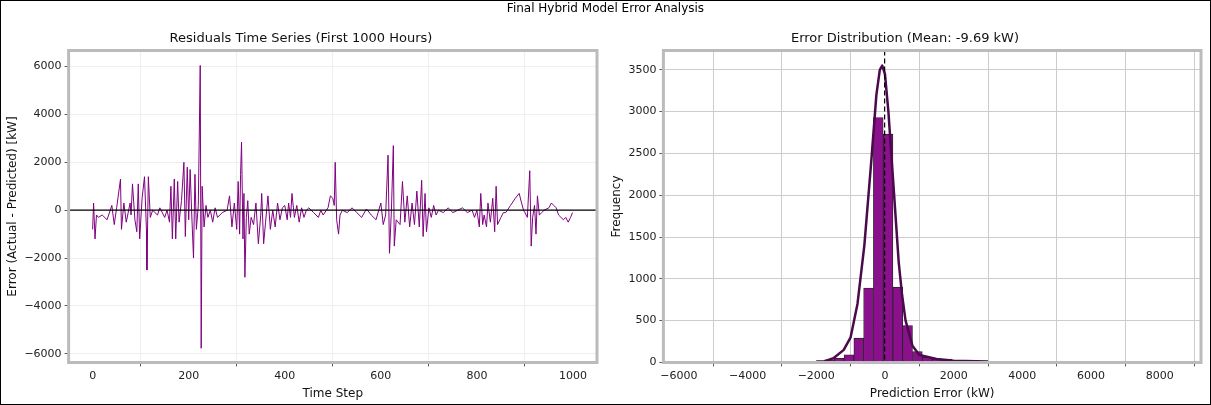 The width and height of the screenshot is (1211, 405). Describe the element at coordinates (932, 392) in the screenshot. I see `x-axis-title: Prediction Error (kW)` at that location.